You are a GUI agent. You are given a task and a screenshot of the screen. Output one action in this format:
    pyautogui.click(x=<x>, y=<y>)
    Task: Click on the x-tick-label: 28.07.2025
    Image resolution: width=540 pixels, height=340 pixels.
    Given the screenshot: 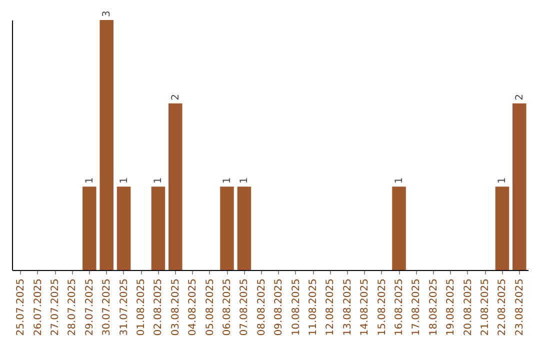 What is the action you would take?
    pyautogui.click(x=72, y=307)
    